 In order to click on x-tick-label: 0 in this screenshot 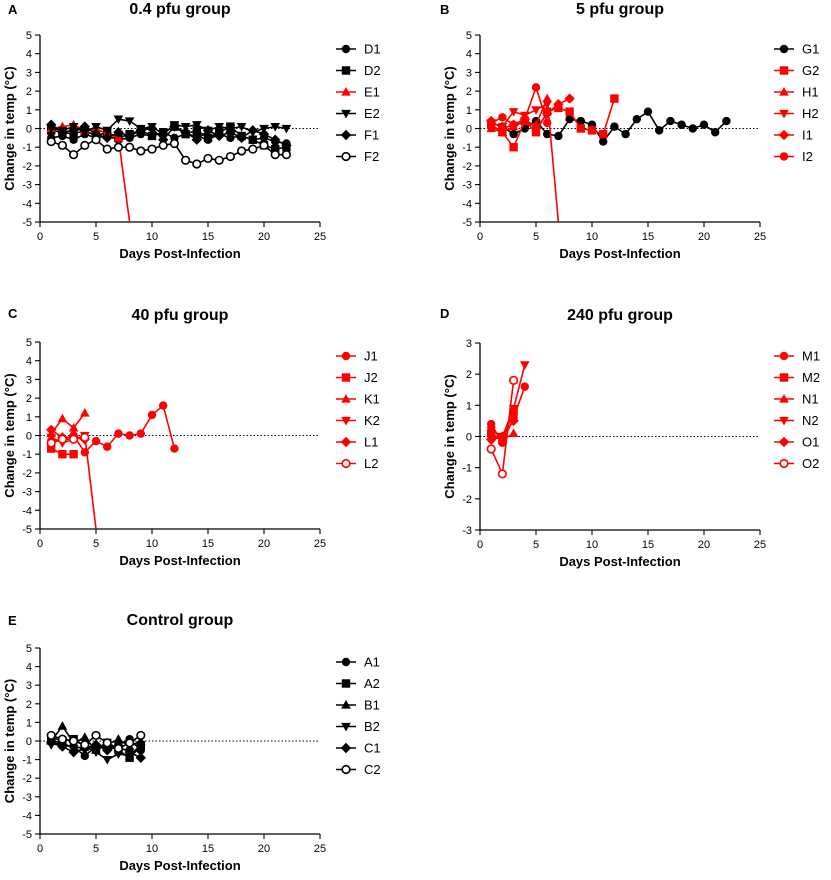, I will do `click(480, 237)`.